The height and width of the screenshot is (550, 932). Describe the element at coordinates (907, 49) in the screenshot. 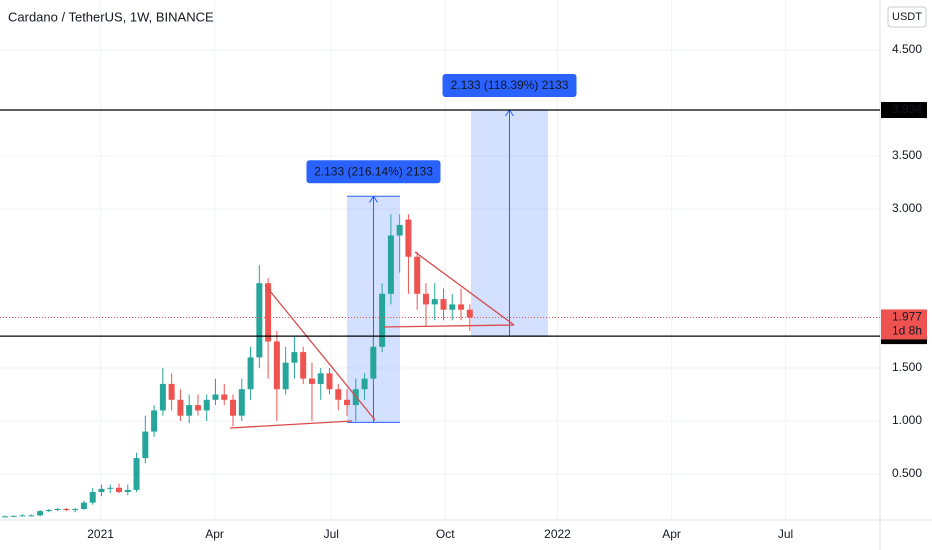

I see `y-tick-label: 4.500` at that location.